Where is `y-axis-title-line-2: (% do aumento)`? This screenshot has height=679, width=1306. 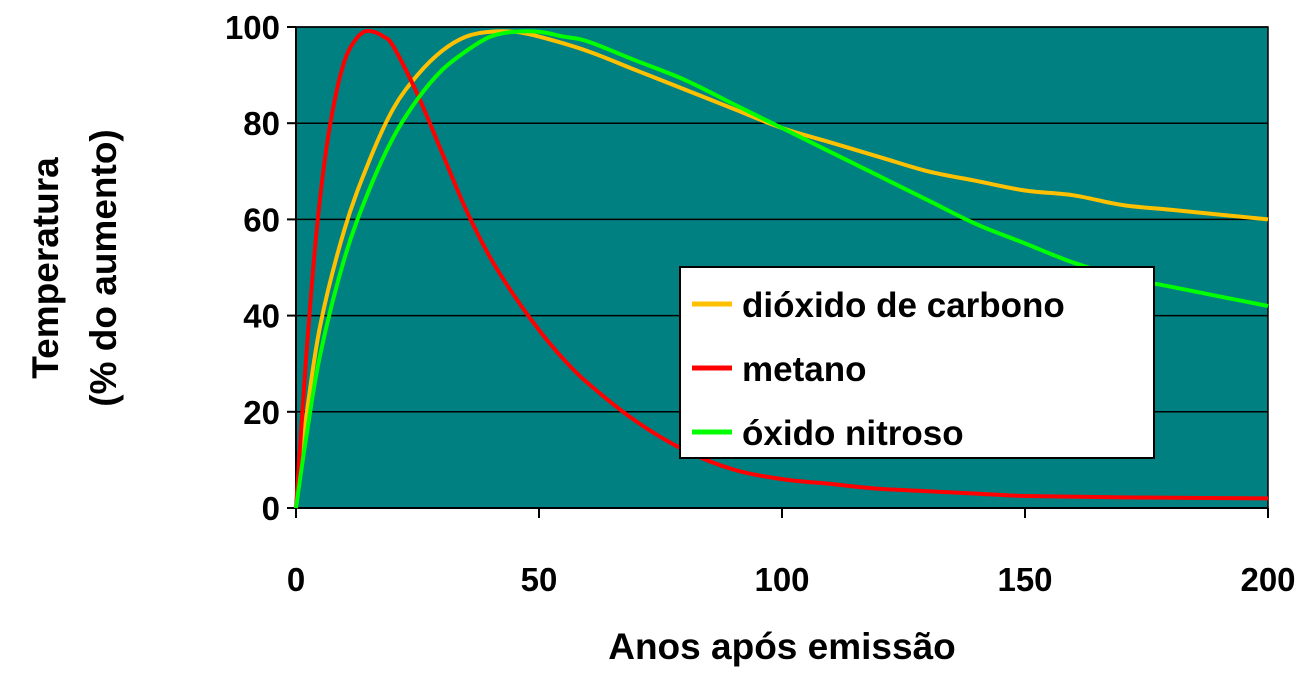
y-axis-title-line-2: (% do aumento) is located at coordinates (103, 267).